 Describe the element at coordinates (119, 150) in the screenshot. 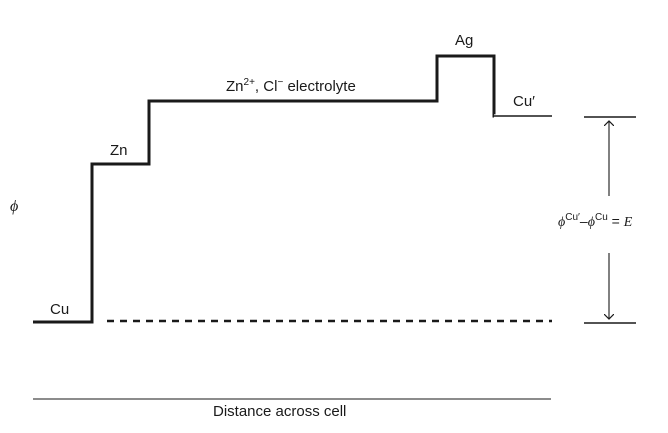

I see `zn-label: Zn` at that location.